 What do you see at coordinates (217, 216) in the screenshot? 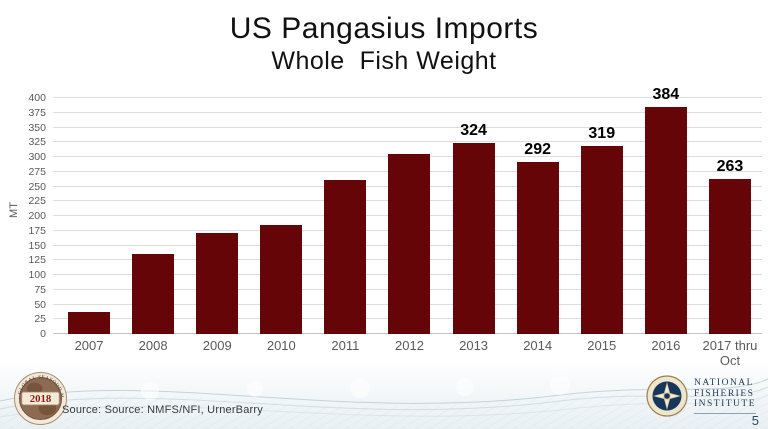
I see `bar-column-2009` at bounding box center [217, 216].